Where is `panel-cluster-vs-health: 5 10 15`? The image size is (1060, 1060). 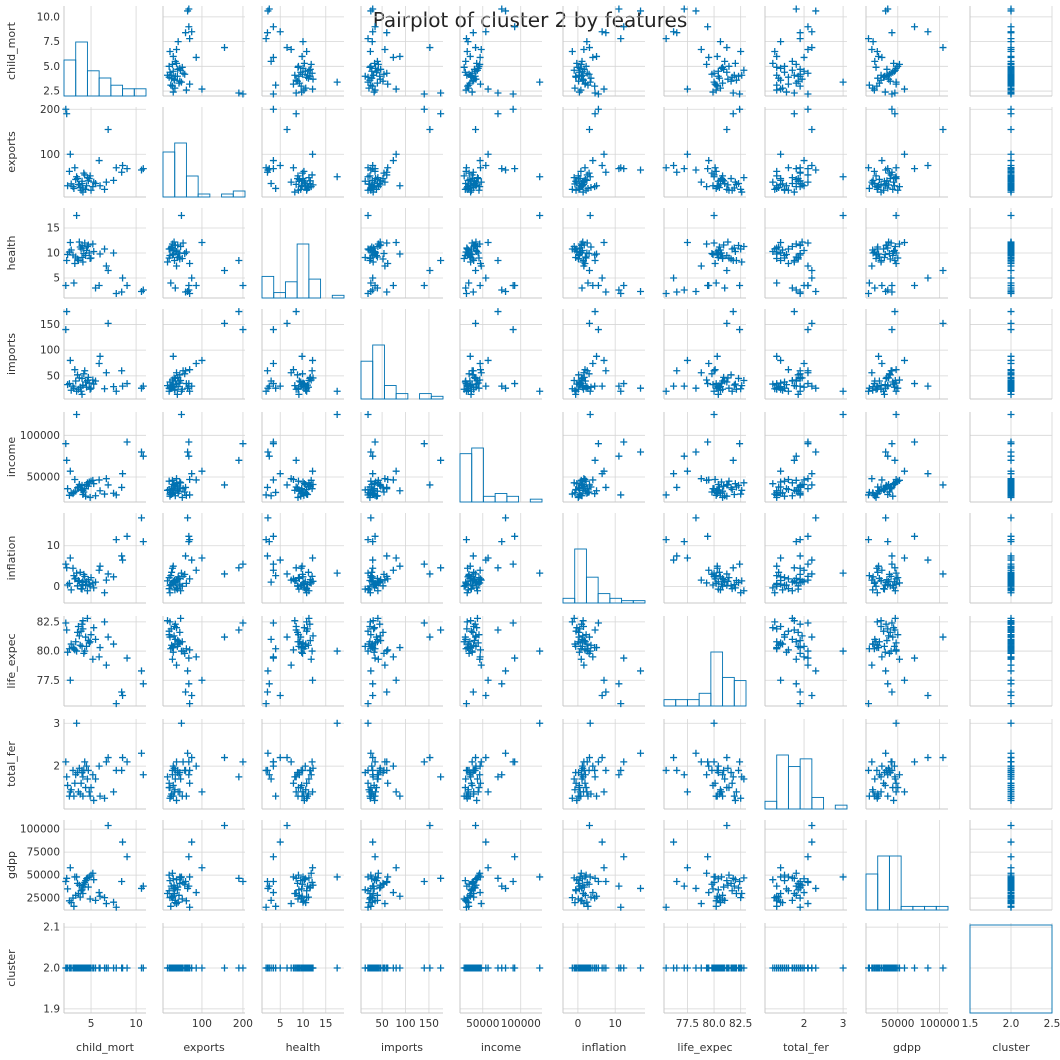 panel-cluster-vs-health: 5 10 15 is located at coordinates (302, 976).